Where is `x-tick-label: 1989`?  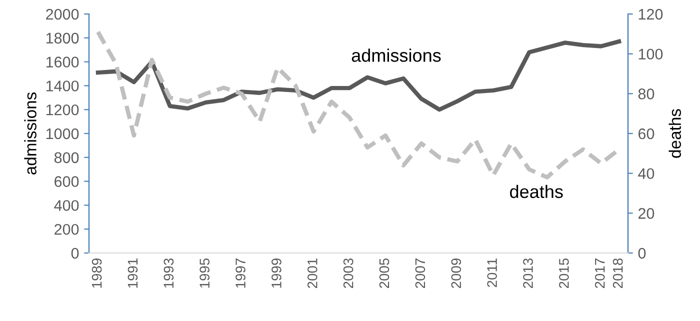 x-tick-label: 1989 is located at coordinates (97, 273).